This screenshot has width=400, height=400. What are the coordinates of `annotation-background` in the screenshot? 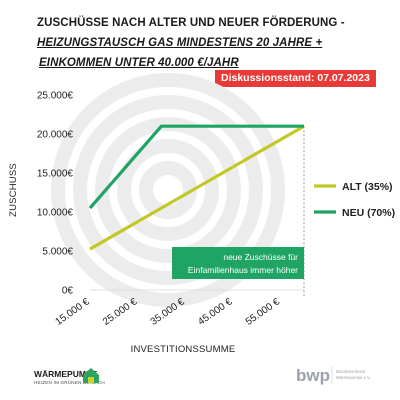 It's located at (238, 263).